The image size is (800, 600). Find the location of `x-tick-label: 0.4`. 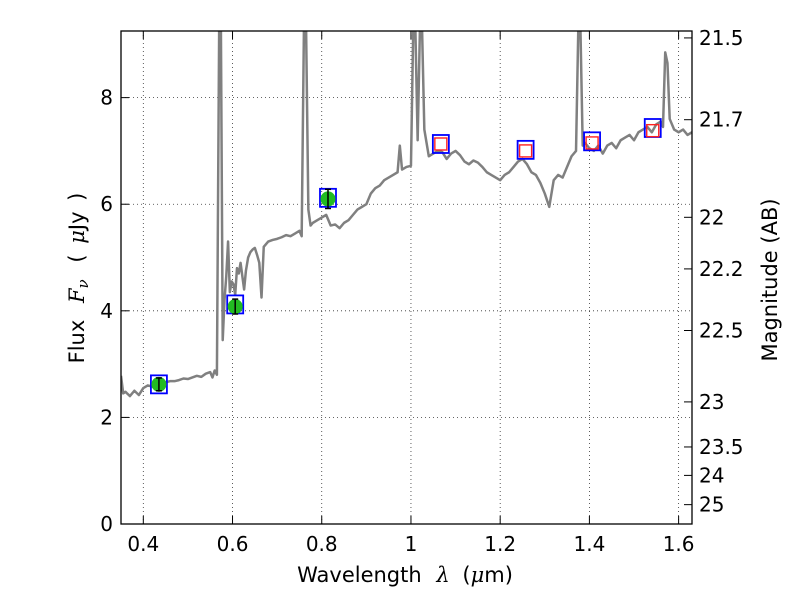

x-tick-label: 0.4 is located at coordinates (143, 544).